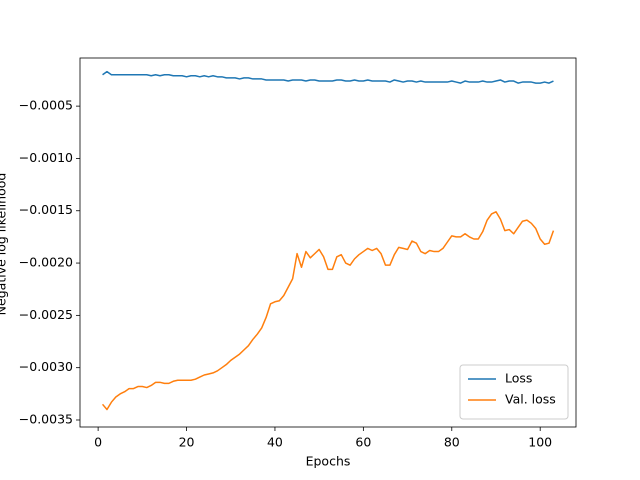  What do you see at coordinates (328, 77) in the screenshot?
I see `series-line` at bounding box center [328, 77].